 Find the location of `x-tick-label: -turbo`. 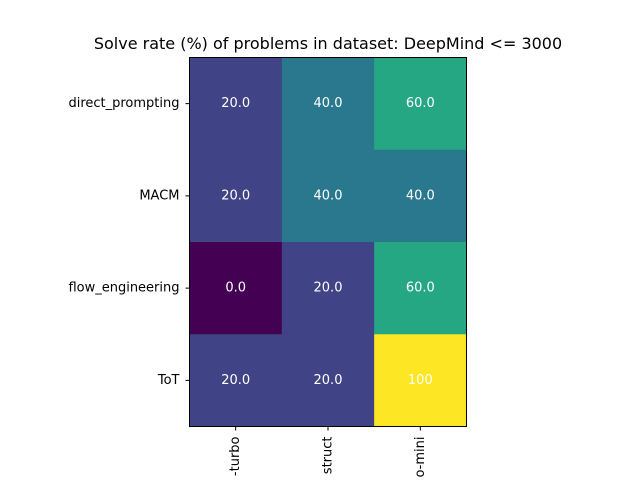

x-tick-label: -turbo is located at coordinates (235, 456).